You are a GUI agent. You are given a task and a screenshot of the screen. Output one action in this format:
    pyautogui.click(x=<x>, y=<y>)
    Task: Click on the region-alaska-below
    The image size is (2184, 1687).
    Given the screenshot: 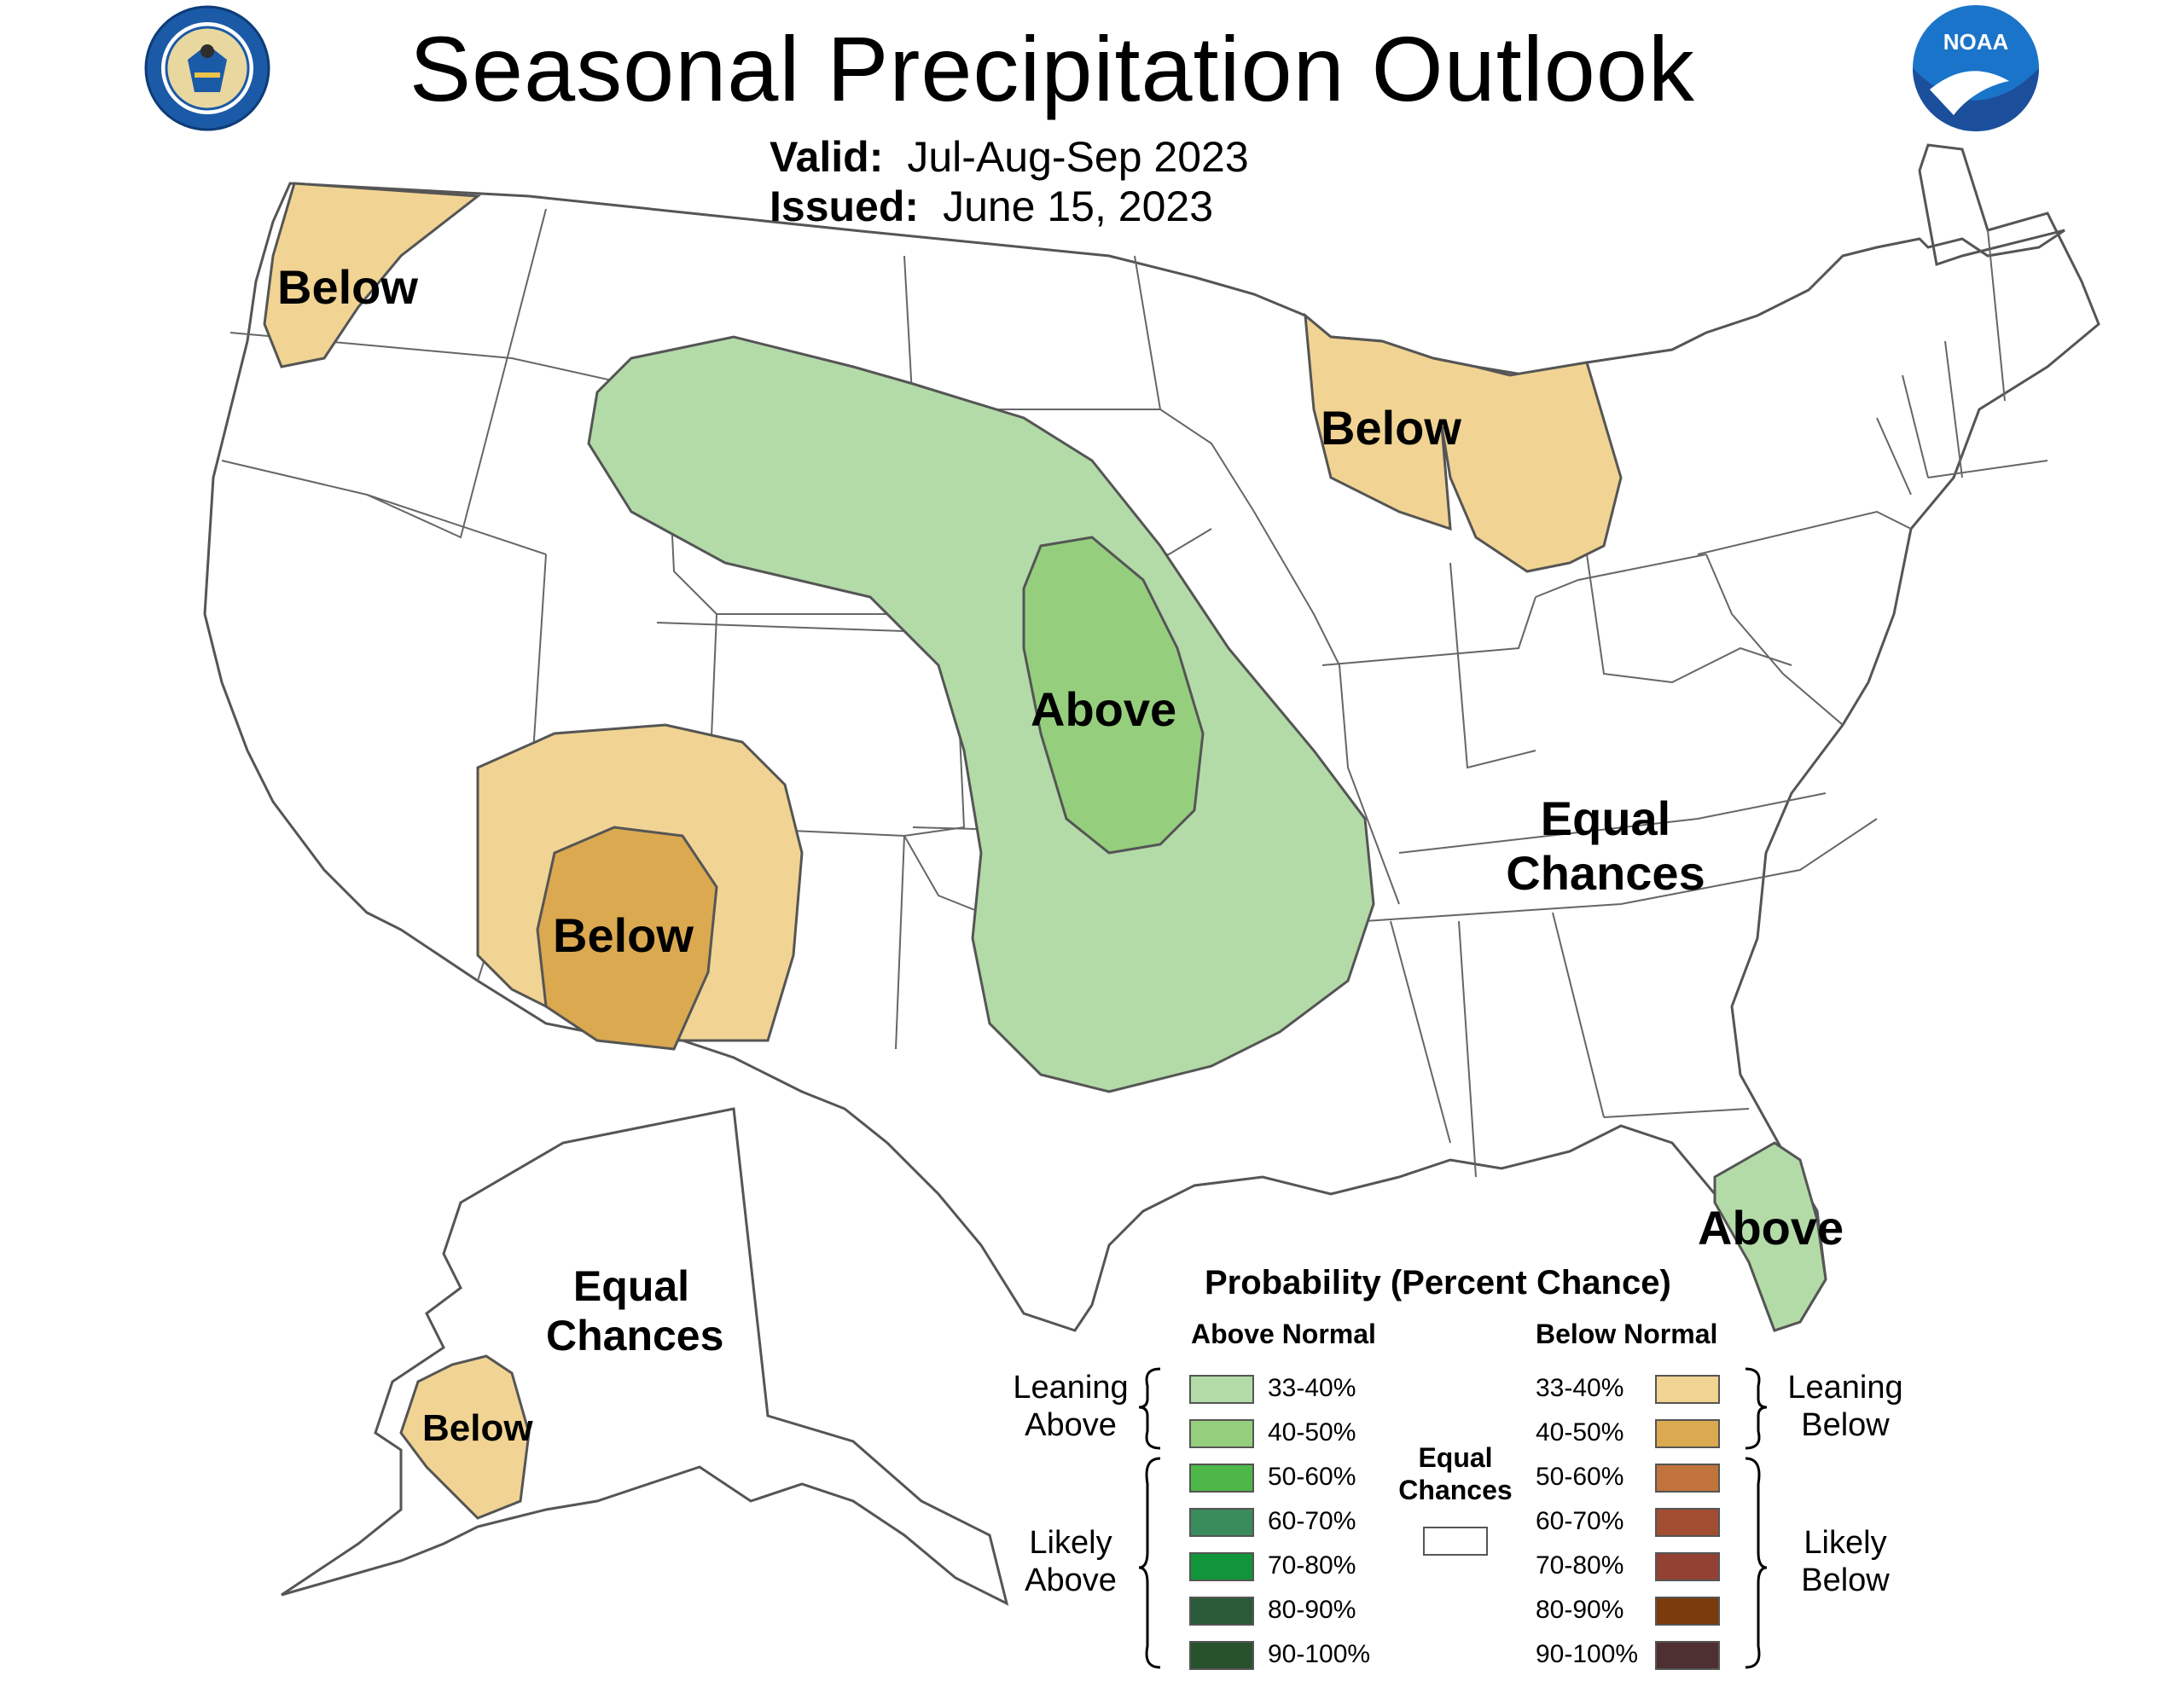 What is the action you would take?
    pyautogui.click(x=465, y=1437)
    